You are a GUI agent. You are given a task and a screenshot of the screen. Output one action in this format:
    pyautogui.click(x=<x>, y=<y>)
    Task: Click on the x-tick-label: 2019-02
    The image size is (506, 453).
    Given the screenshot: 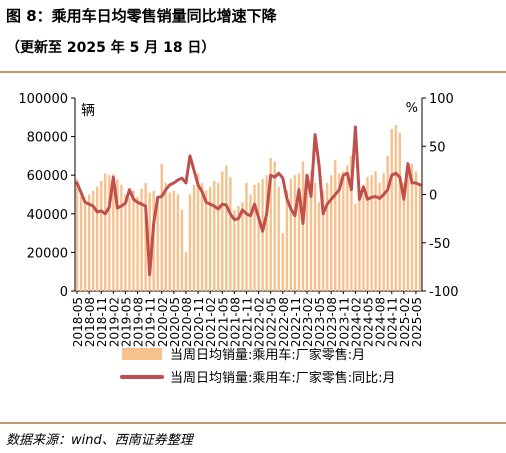 What is the action you would take?
    pyautogui.click(x=114, y=322)
    